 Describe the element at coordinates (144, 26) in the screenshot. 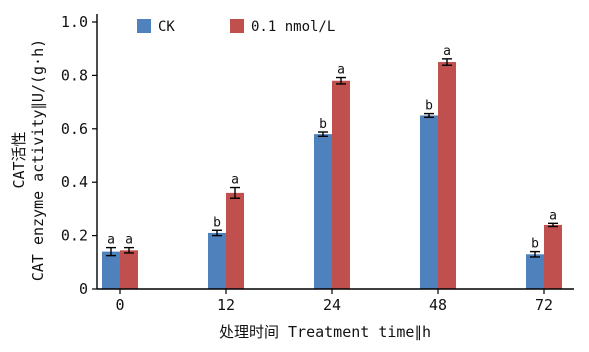

I see `legend-swatch-ck` at that location.